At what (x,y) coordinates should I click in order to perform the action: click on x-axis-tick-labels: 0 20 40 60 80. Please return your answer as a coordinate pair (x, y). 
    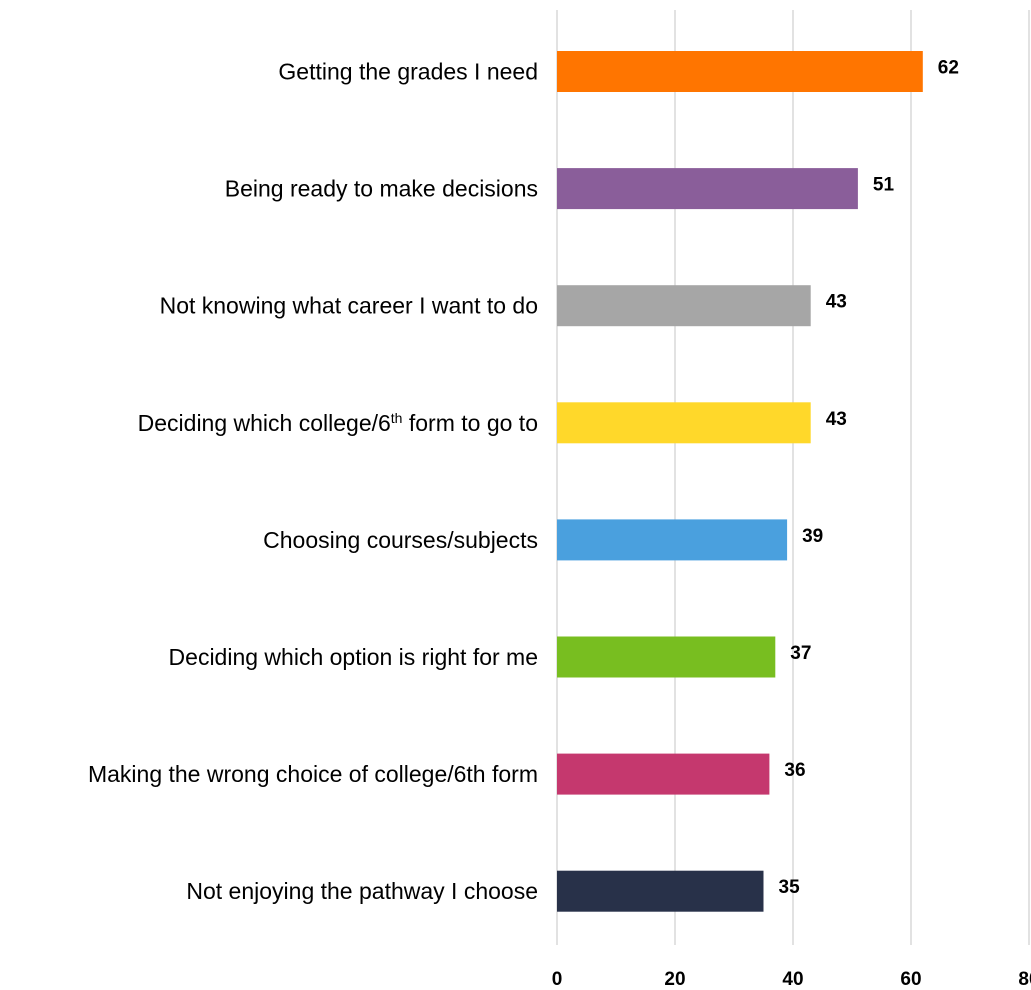
    Looking at the image, I should click on (791, 979).